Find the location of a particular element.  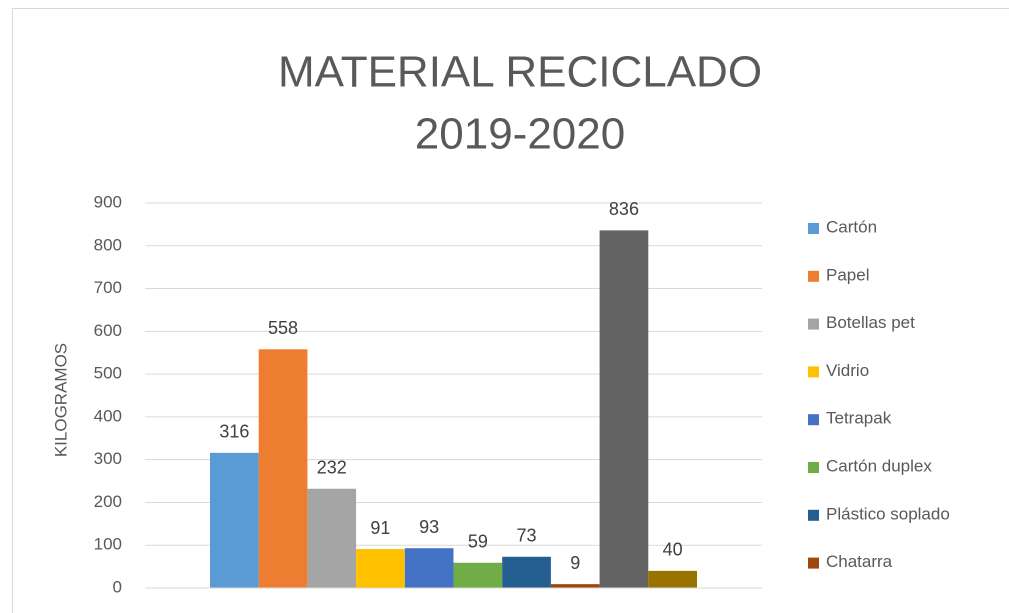

y-tick-label: 600 is located at coordinates (108, 330).